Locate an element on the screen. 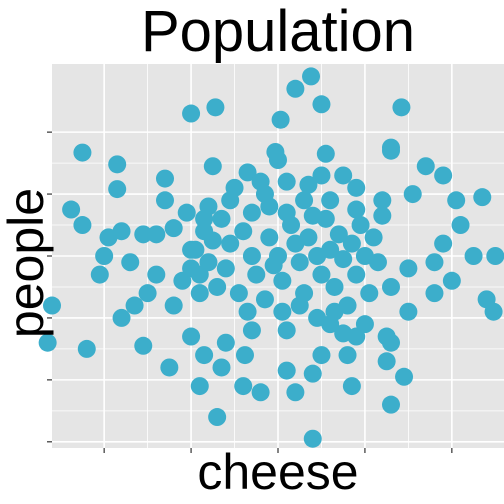 The width and height of the screenshot is (504, 504). y-axis-label: people is located at coordinates (27, 263).